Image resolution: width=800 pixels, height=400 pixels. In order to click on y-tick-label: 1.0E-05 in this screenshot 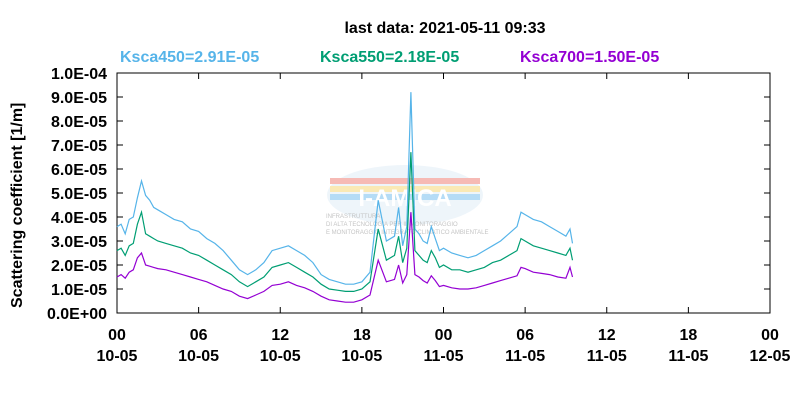, I will do `click(79, 290)`.